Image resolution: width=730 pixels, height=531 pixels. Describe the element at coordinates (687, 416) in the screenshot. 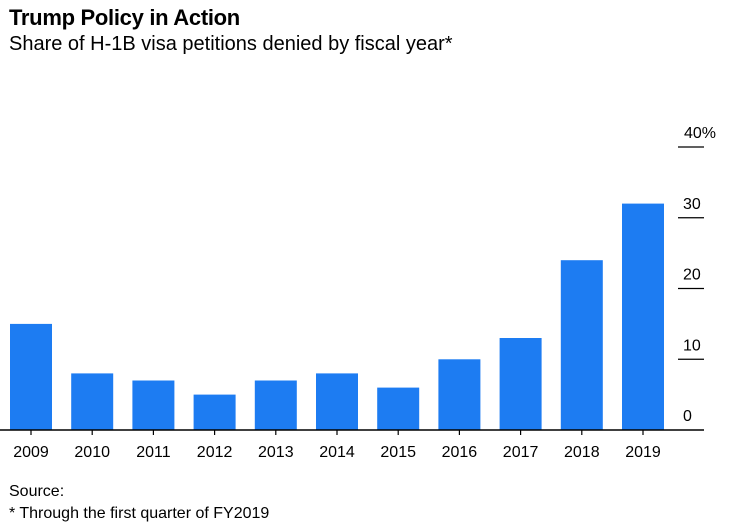

I see `y-tick-label-0: 0` at that location.